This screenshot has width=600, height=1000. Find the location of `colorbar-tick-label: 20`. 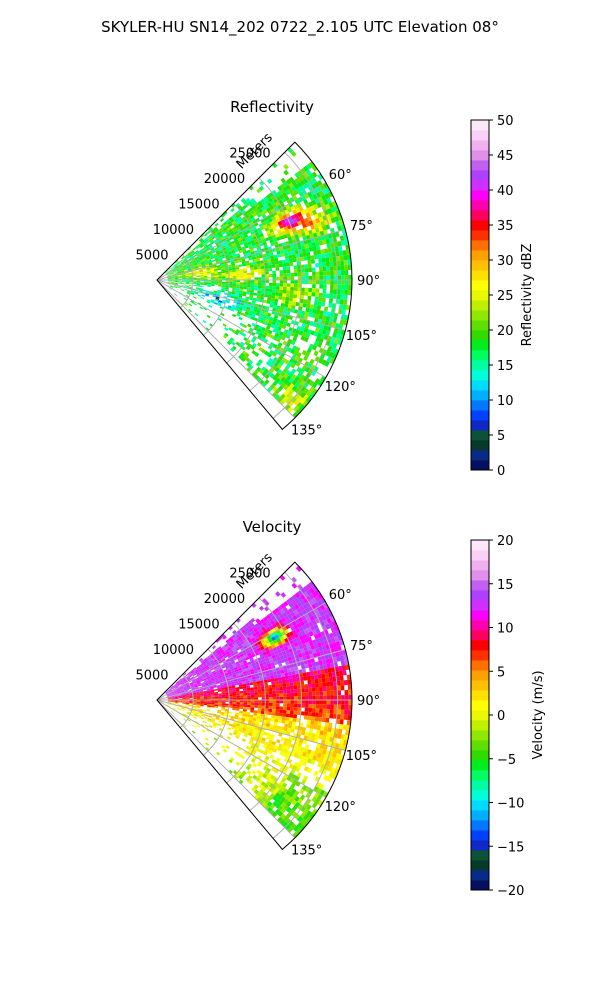

colorbar-tick-label: 20 is located at coordinates (505, 331).